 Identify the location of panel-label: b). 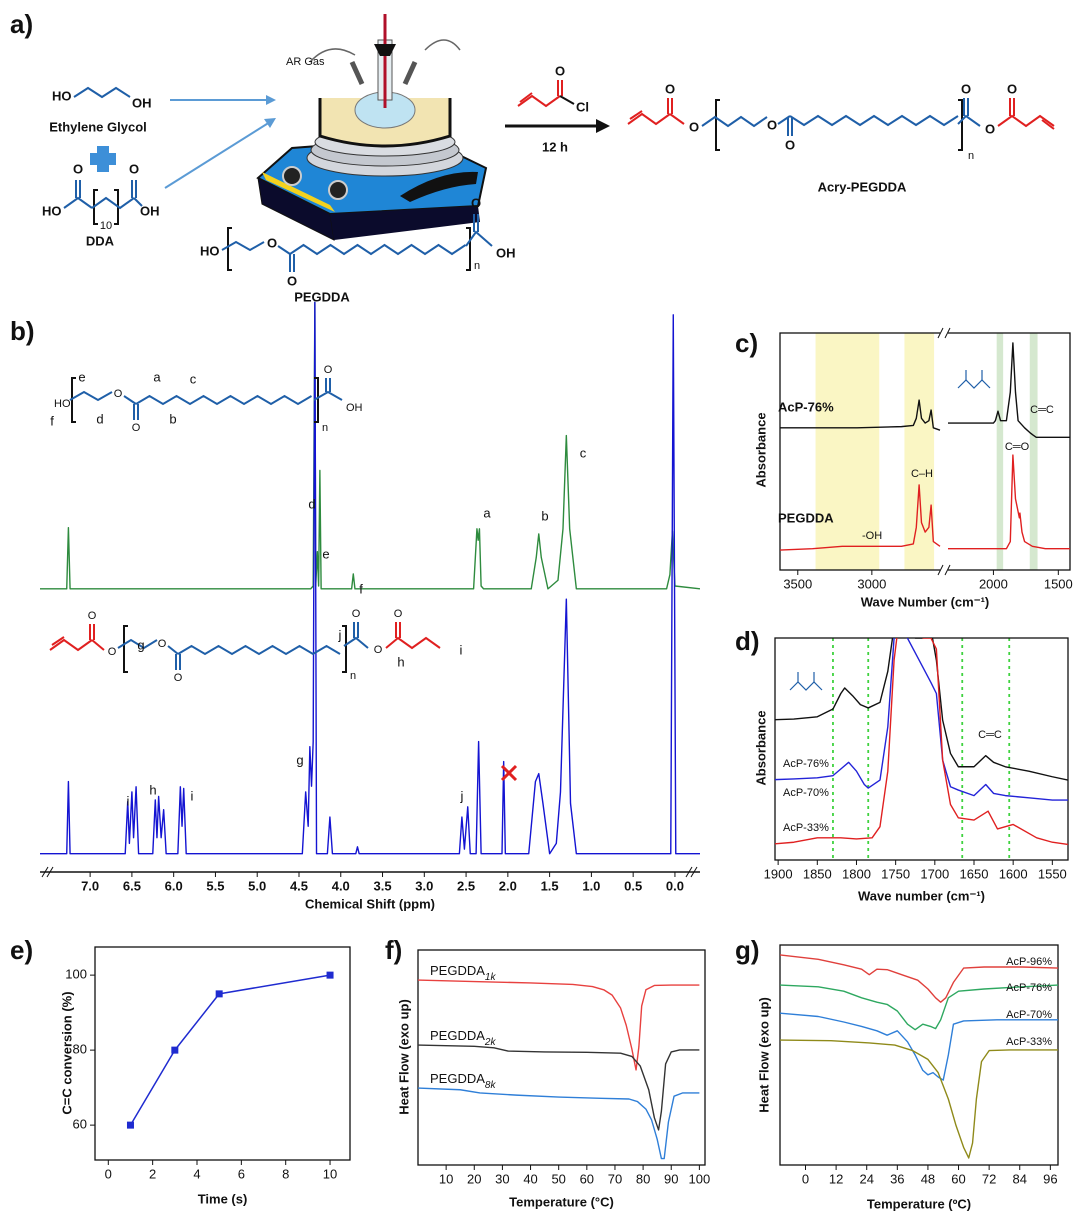
(22, 331).